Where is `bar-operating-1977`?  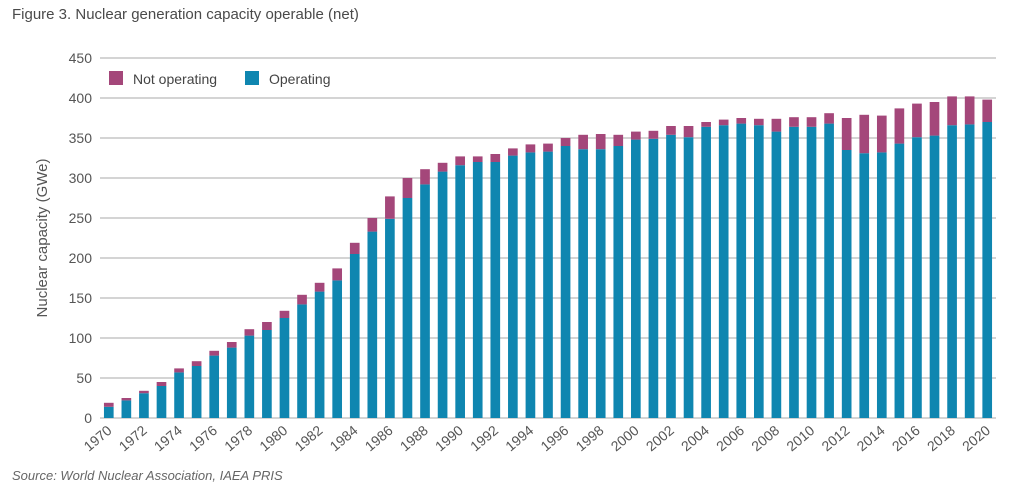 bar-operating-1977 is located at coordinates (231, 382).